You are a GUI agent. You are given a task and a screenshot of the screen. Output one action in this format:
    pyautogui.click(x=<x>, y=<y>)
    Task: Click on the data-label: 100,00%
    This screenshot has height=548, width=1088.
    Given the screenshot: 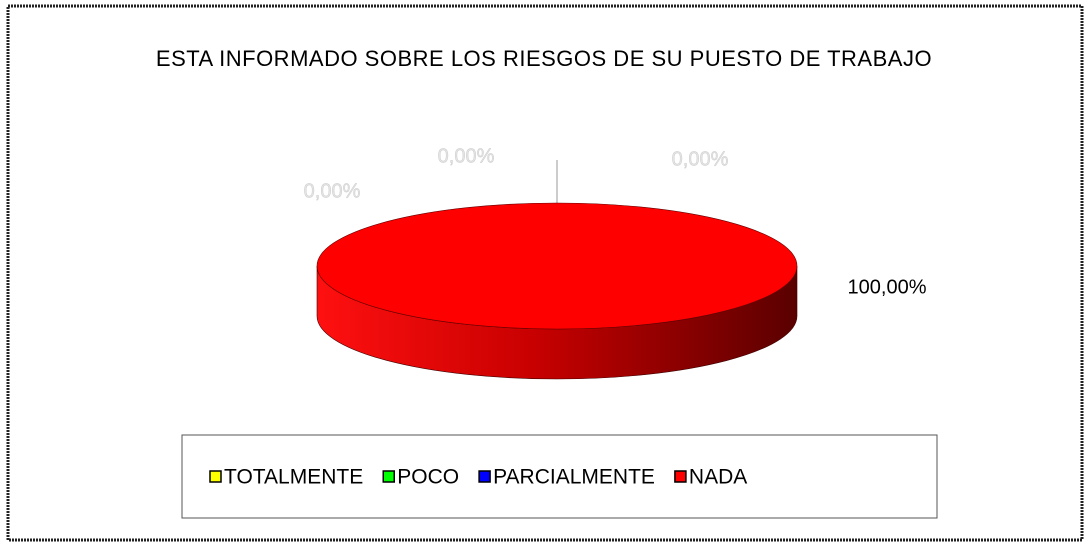 What is the action you would take?
    pyautogui.click(x=887, y=287)
    